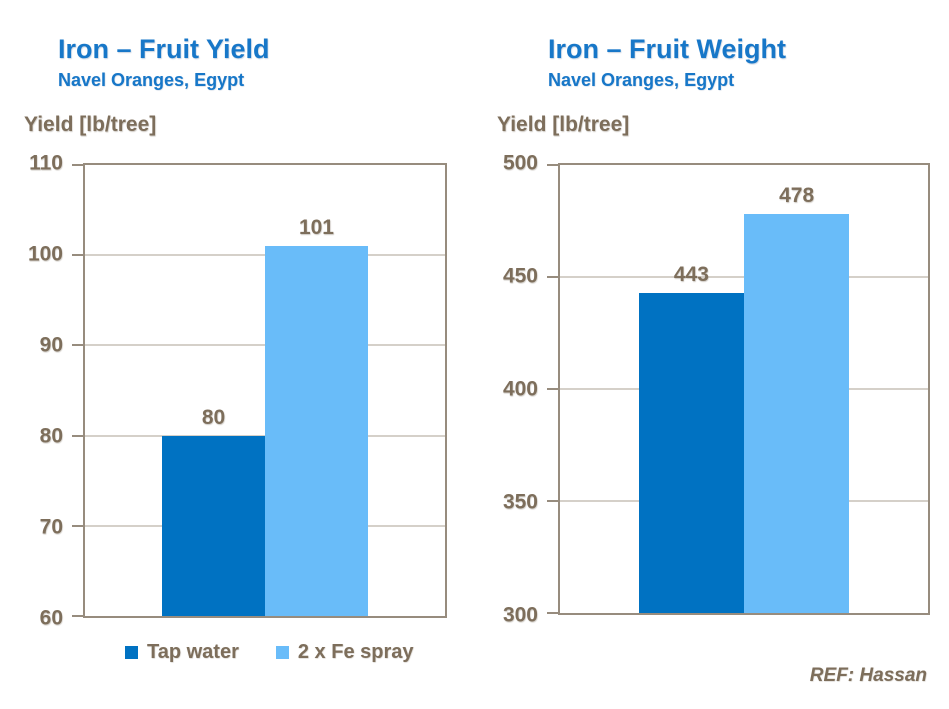 Image resolution: width=949 pixels, height=709 pixels. What do you see at coordinates (520, 276) in the screenshot?
I see `y-tick-label: 450` at bounding box center [520, 276].